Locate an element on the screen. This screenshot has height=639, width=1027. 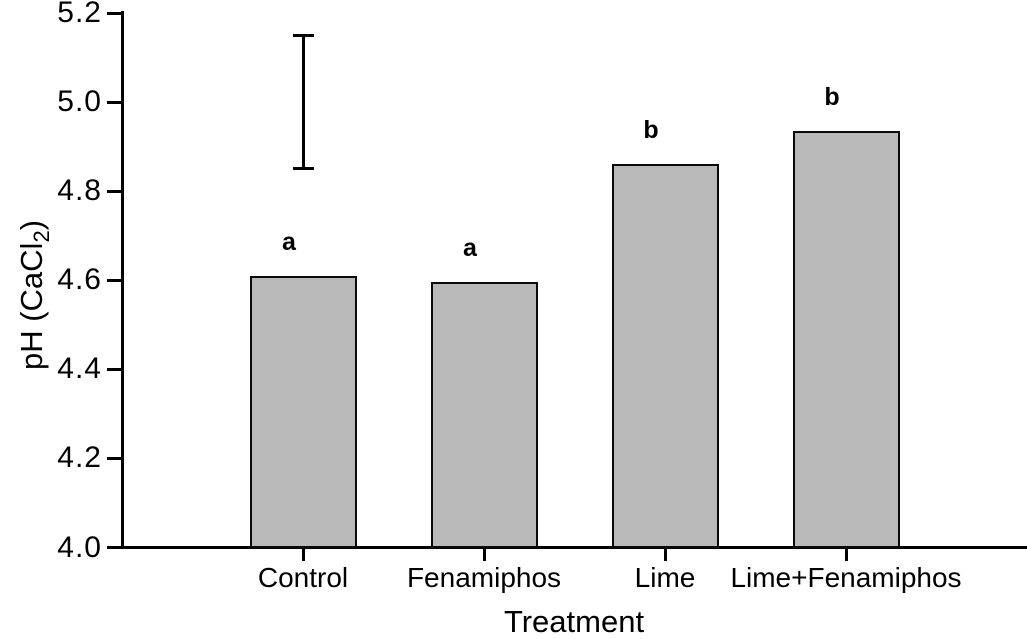
y-axis-tick-label: 4.8 is located at coordinates (79, 191).